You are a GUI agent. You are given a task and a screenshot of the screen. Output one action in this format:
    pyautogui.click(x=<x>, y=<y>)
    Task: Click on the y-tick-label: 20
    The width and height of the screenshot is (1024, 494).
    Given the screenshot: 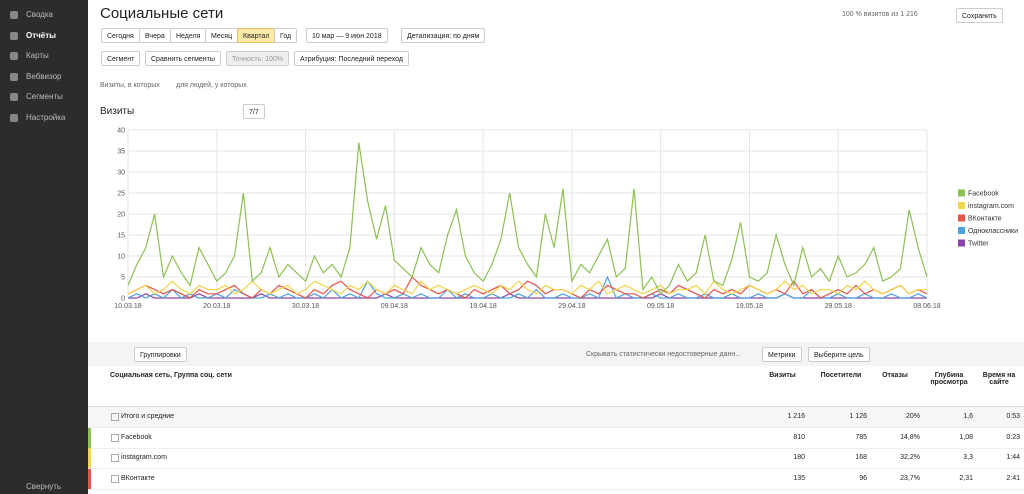 What is the action you would take?
    pyautogui.click(x=121, y=215)
    